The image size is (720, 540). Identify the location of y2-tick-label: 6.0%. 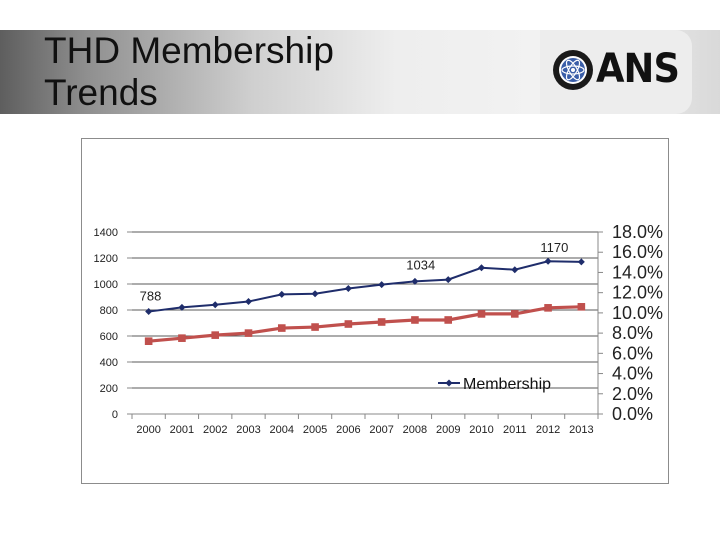
(632, 353).